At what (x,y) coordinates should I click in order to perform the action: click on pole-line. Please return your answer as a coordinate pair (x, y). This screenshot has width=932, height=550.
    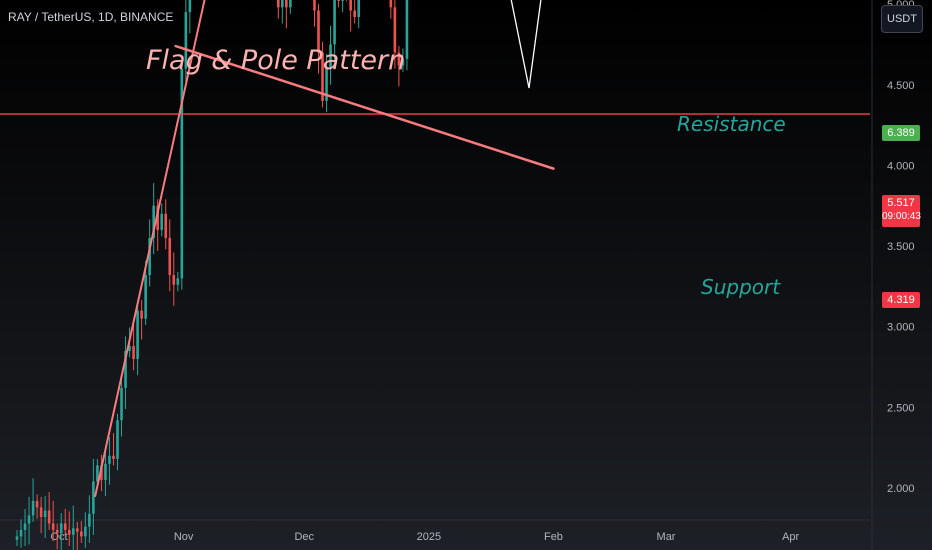
    Looking at the image, I should click on (150, 249).